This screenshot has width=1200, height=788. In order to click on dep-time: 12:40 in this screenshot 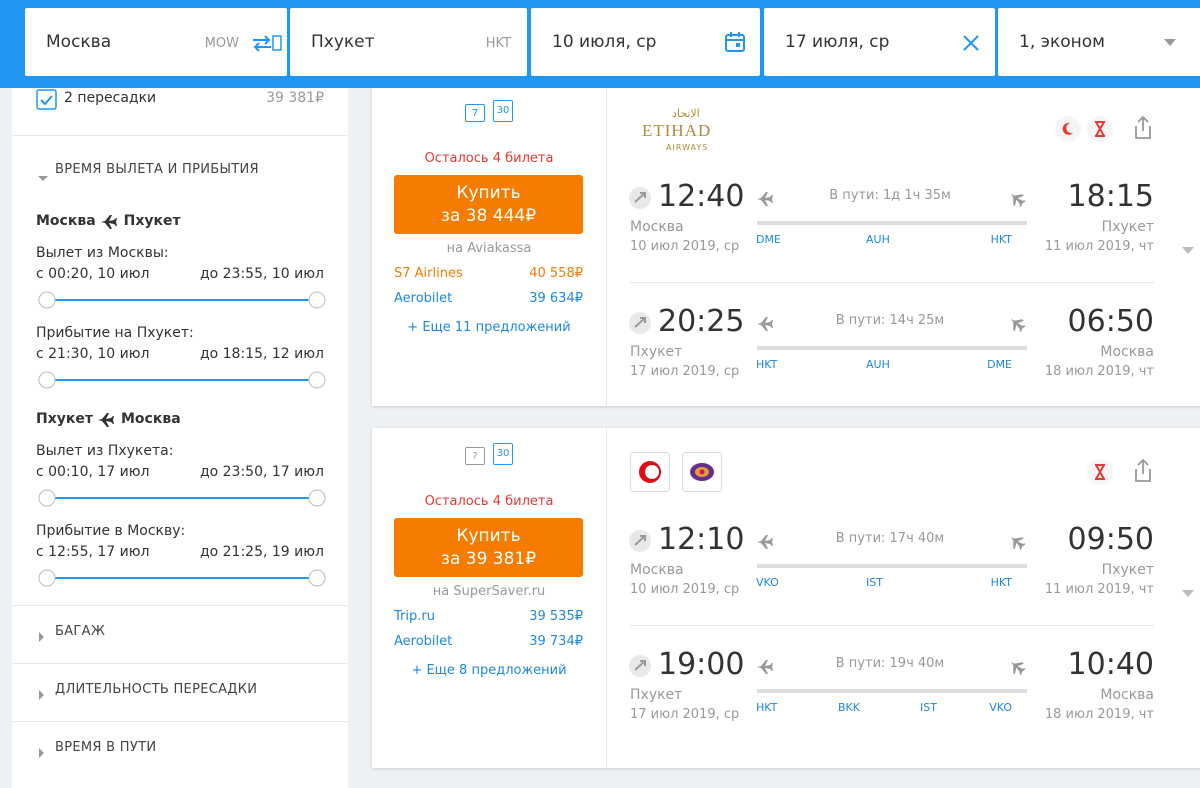, I will do `click(701, 196)`.